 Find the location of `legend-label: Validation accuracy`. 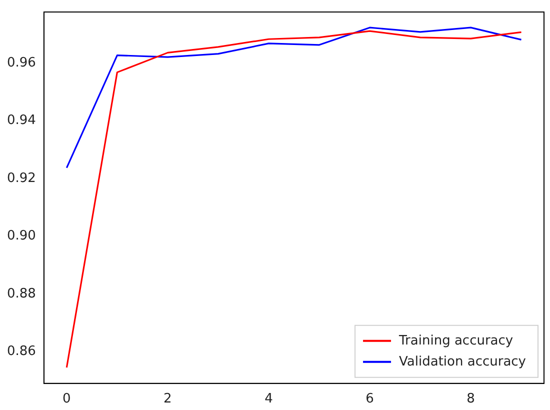

legend-label: Validation accuracy is located at coordinates (462, 362).